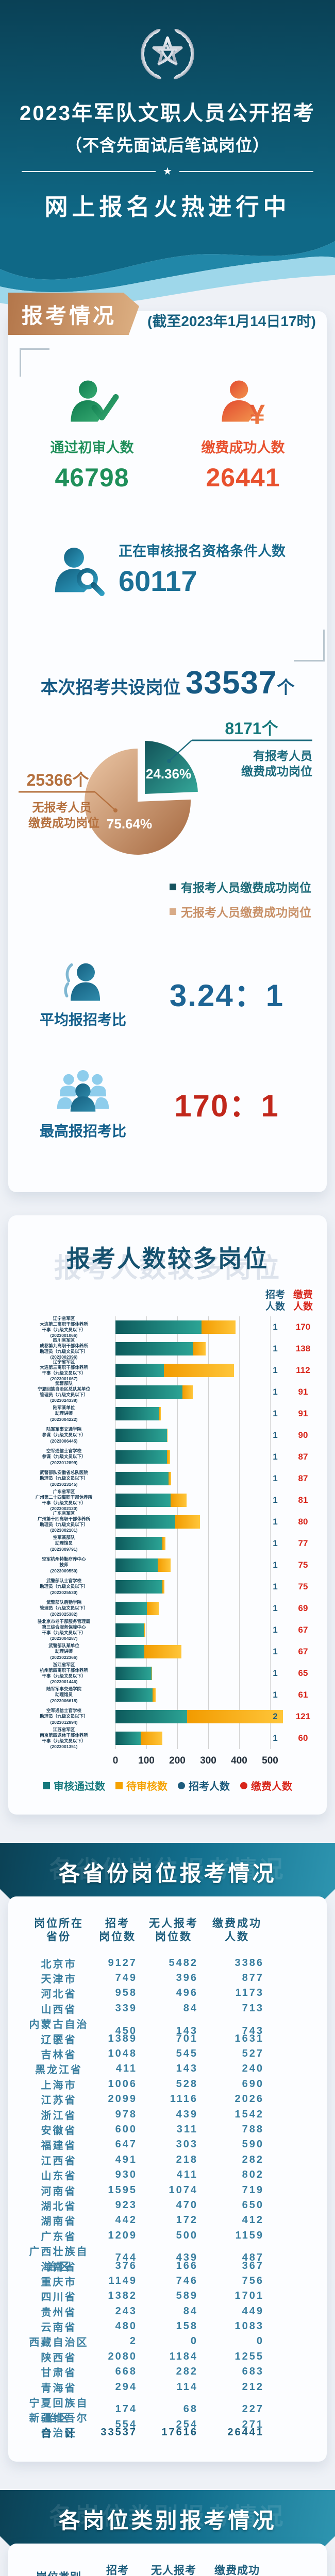 The width and height of the screenshot is (335, 2576). Describe the element at coordinates (167, 1873) in the screenshot. I see `section-title: 各省份岗位报考情况` at that location.